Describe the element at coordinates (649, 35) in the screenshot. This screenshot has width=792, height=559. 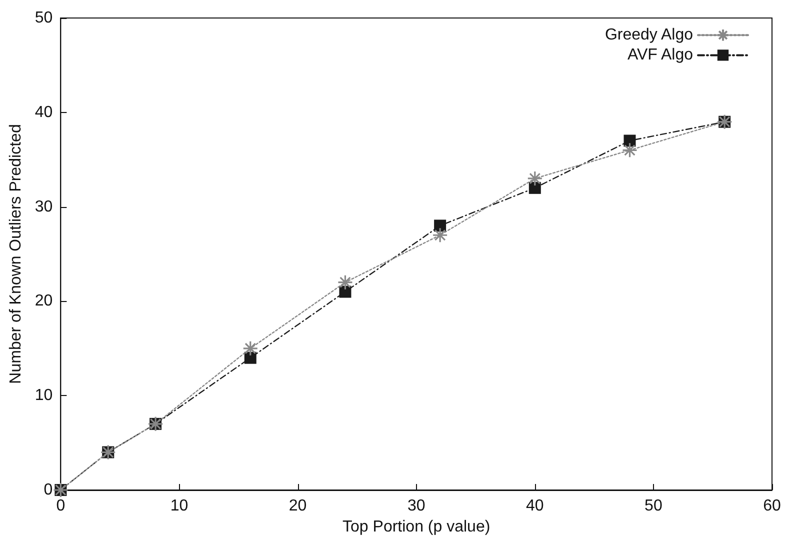
I see `legend-label: Greedy Algo` at that location.